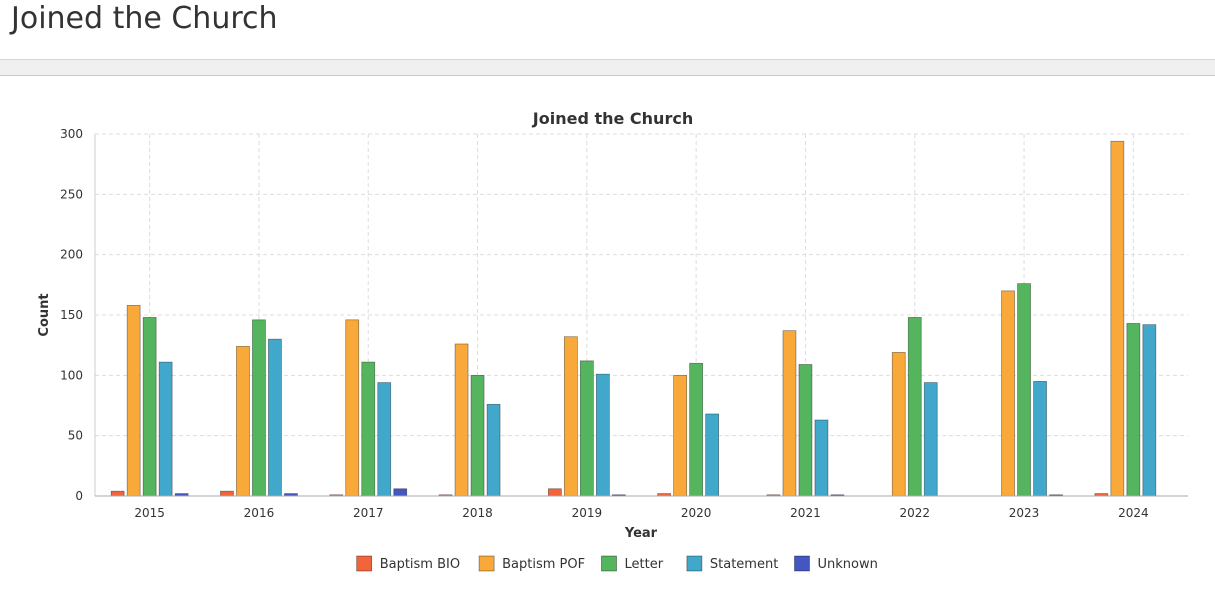 Image resolution: width=1215 pixels, height=592 pixels. I want to click on legend-label: Letter, so click(644, 564).